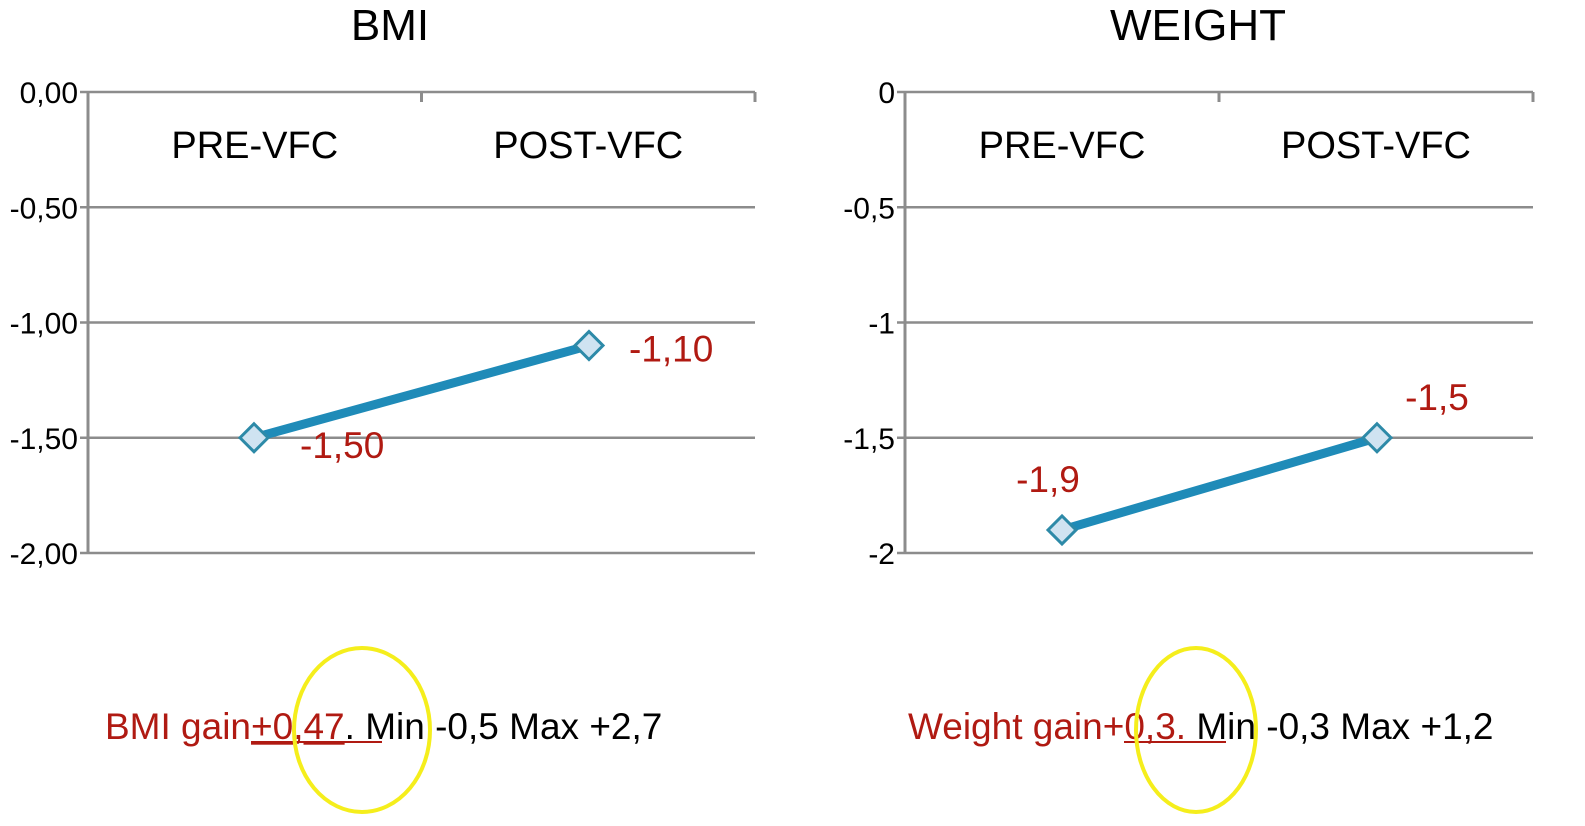 This screenshot has width=1585, height=826. What do you see at coordinates (44, 439) in the screenshot?
I see `y-tick-label: -1,50` at bounding box center [44, 439].